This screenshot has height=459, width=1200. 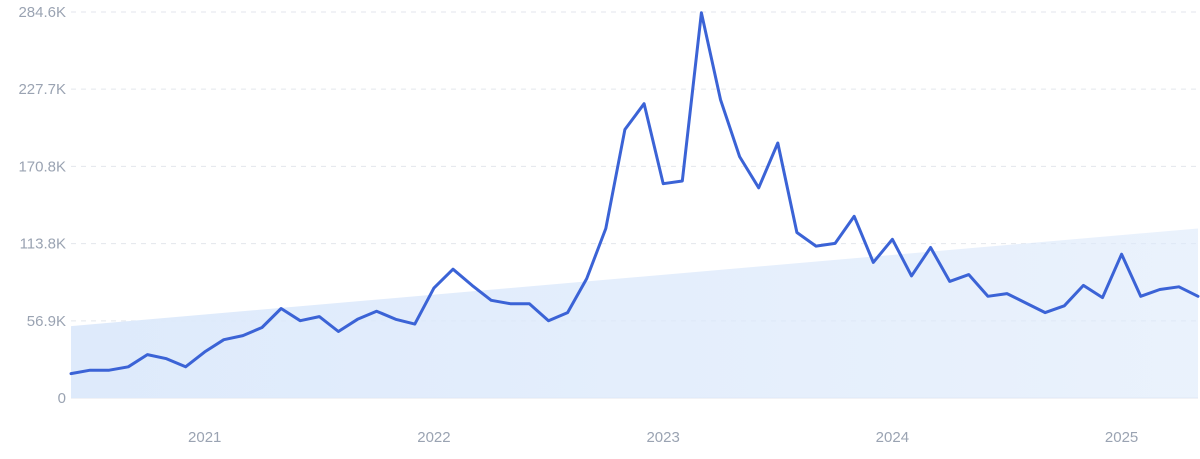 What do you see at coordinates (42, 12) in the screenshot?
I see `y-tick-label-5: 284.6K` at bounding box center [42, 12].